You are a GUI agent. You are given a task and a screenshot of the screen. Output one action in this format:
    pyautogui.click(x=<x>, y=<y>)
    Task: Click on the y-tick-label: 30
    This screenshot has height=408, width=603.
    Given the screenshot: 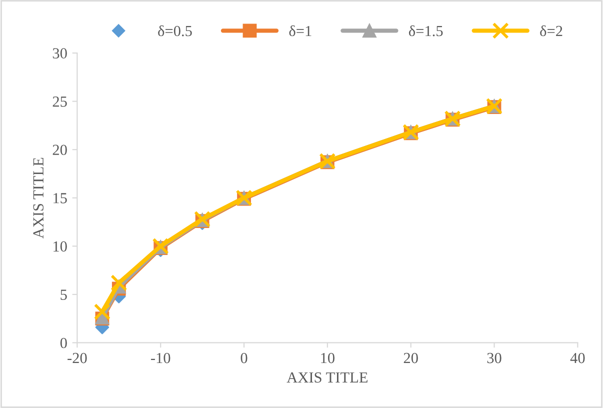 What is the action you would take?
    pyautogui.click(x=59, y=53)
    